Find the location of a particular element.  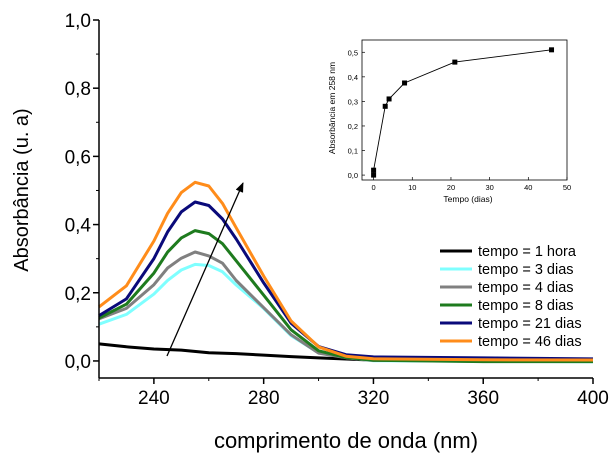

y-tick-label: 0,4 is located at coordinates (78, 226).